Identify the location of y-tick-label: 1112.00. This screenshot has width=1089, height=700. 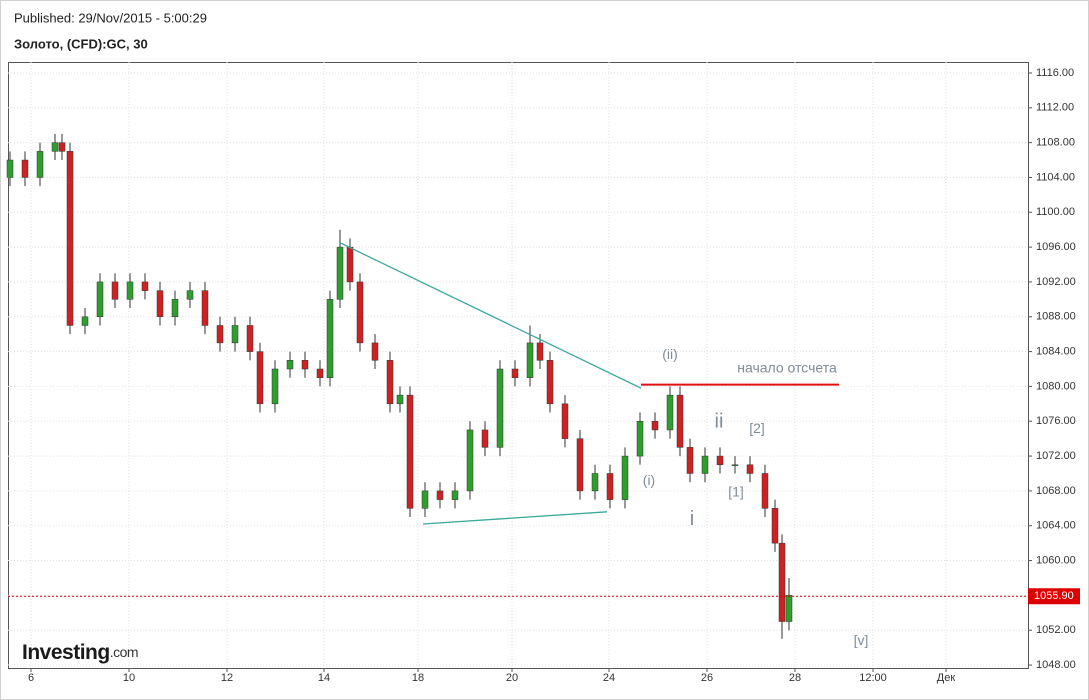
(1055, 108).